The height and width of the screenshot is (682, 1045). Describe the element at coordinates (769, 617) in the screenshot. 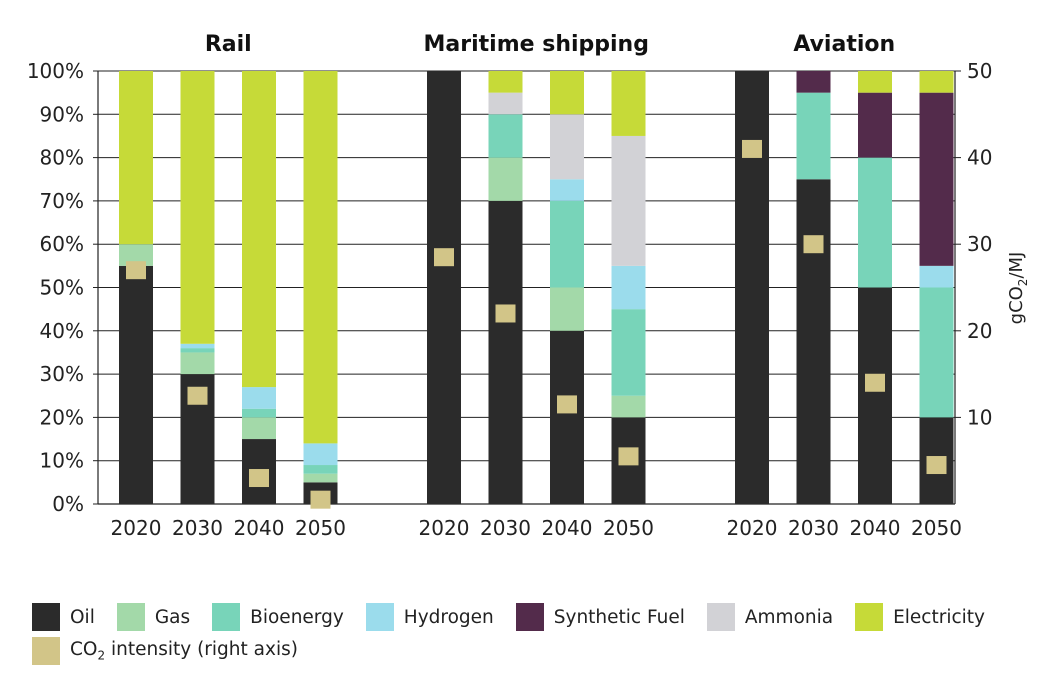

I see `legend-item-ammonia: Ammonia` at that location.